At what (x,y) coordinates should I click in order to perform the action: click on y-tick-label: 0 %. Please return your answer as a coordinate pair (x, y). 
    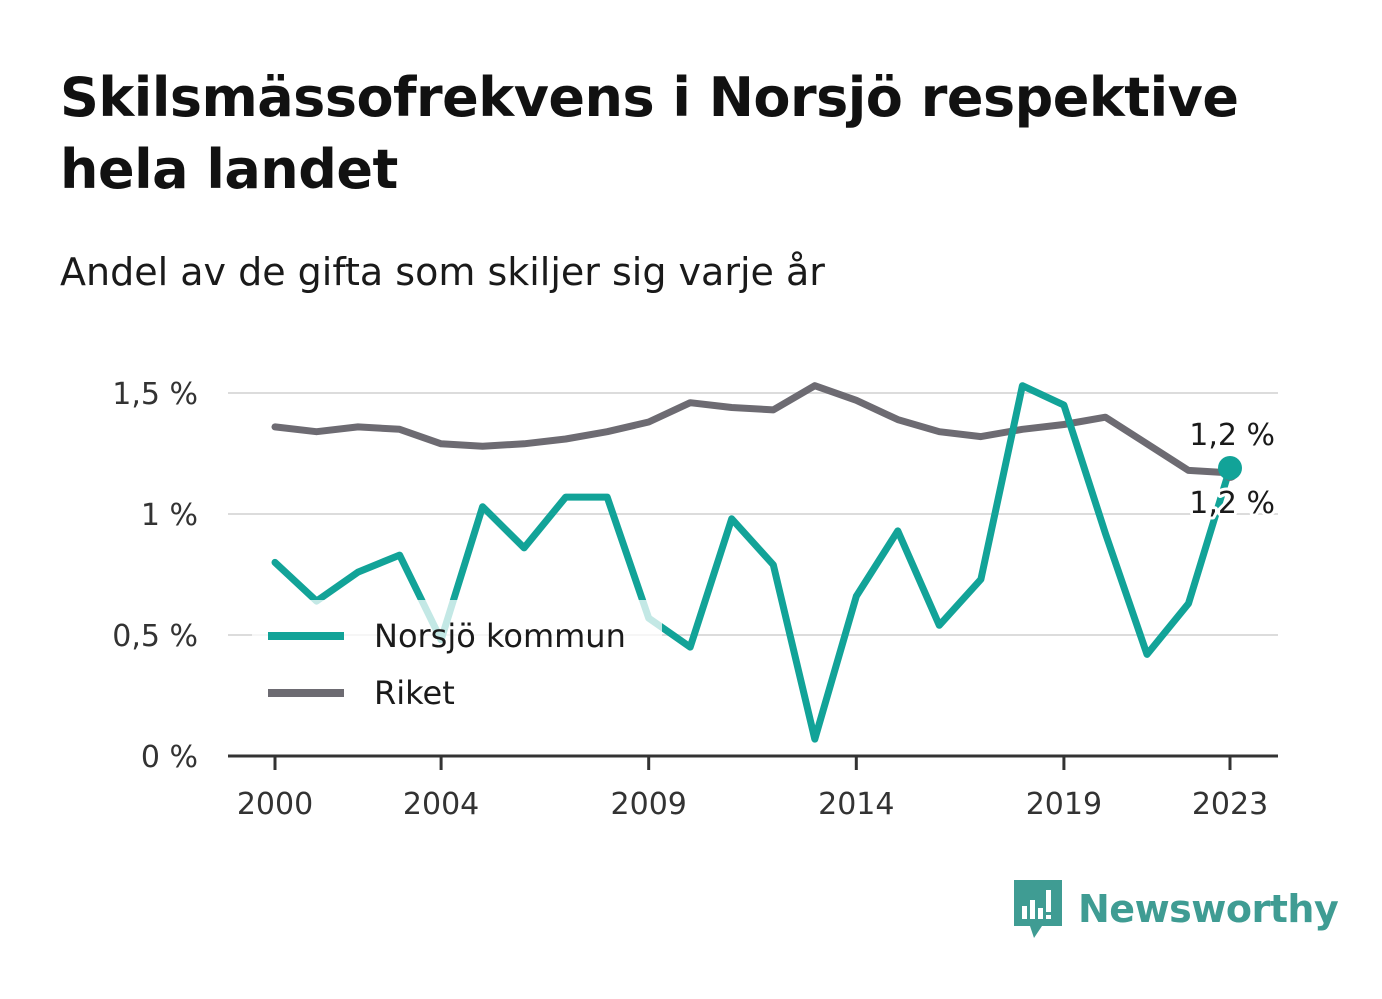
    Looking at the image, I should click on (169, 757).